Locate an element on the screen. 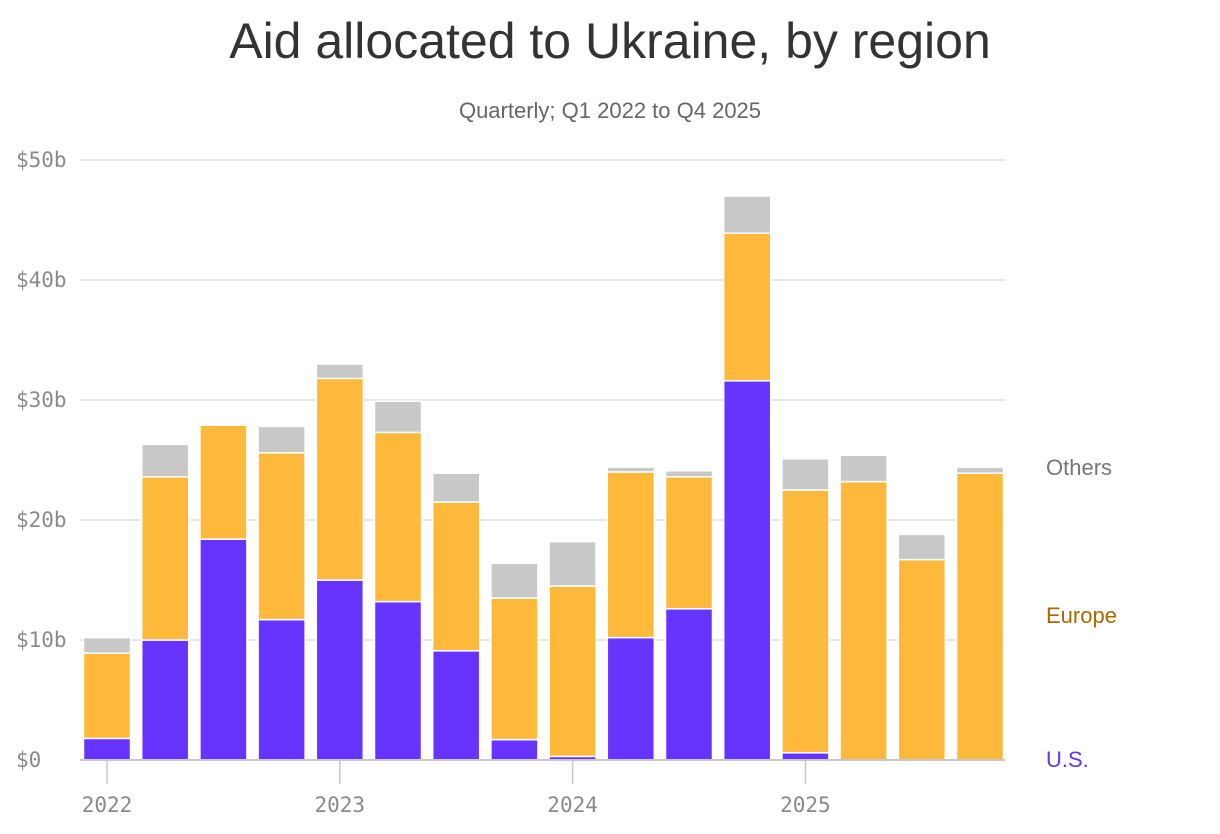 The image size is (1220, 834). x-tick-label: 2023 is located at coordinates (340, 805).